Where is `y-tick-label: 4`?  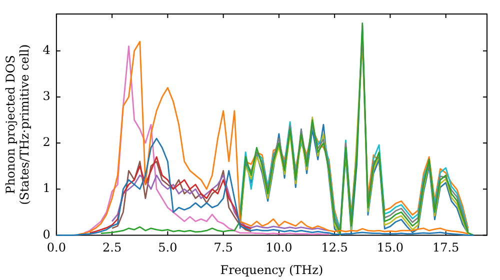 y-tick-label: 4 is located at coordinates (46, 49).